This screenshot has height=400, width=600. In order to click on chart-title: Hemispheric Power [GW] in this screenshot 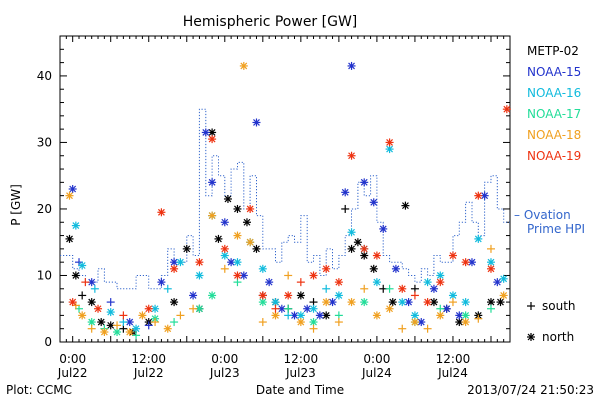, I will do `click(270, 22)`.